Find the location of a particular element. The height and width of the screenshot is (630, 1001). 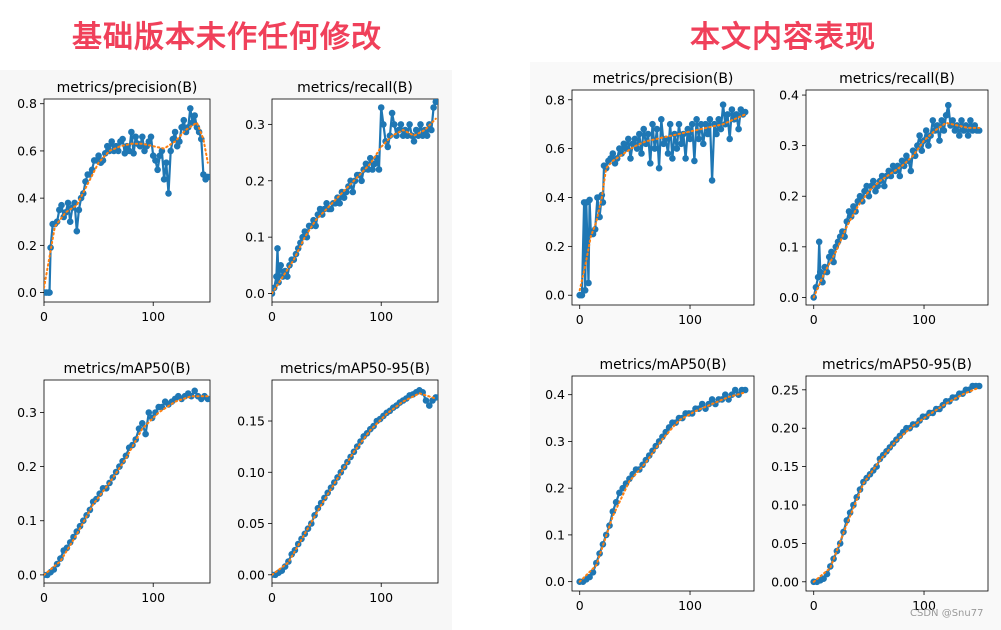

plot-area is located at coordinates (355, 481).